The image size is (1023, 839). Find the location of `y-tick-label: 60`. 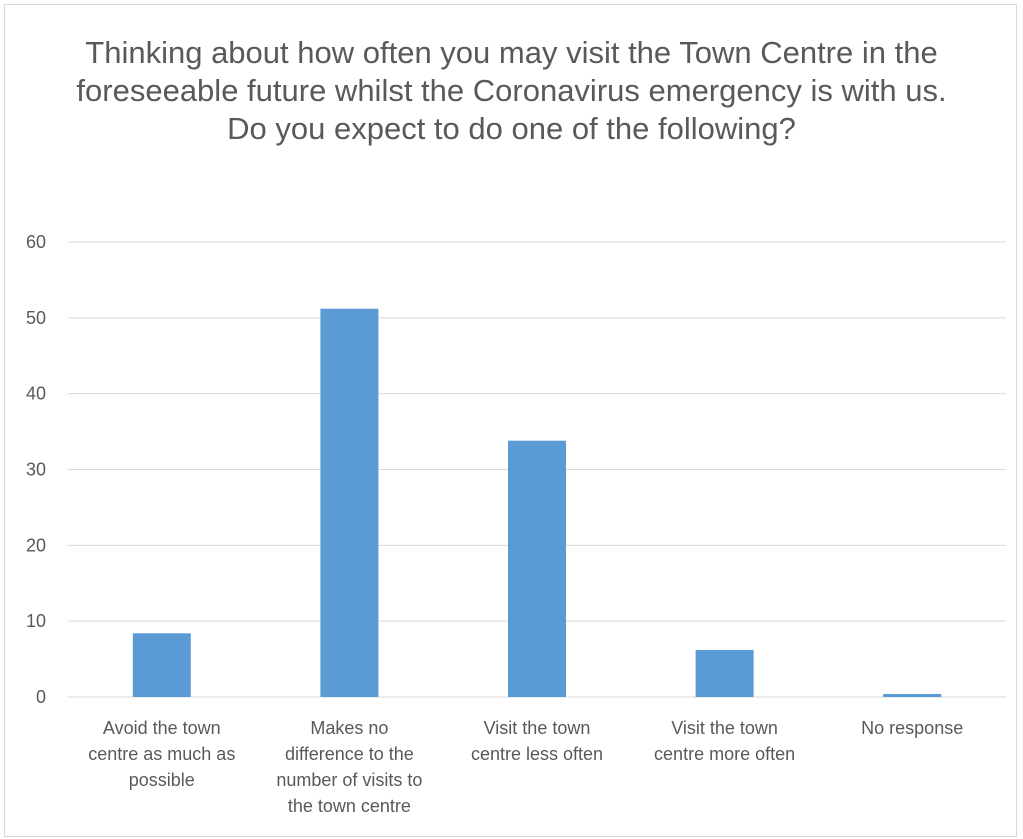

y-tick-label: 60 is located at coordinates (36, 242).